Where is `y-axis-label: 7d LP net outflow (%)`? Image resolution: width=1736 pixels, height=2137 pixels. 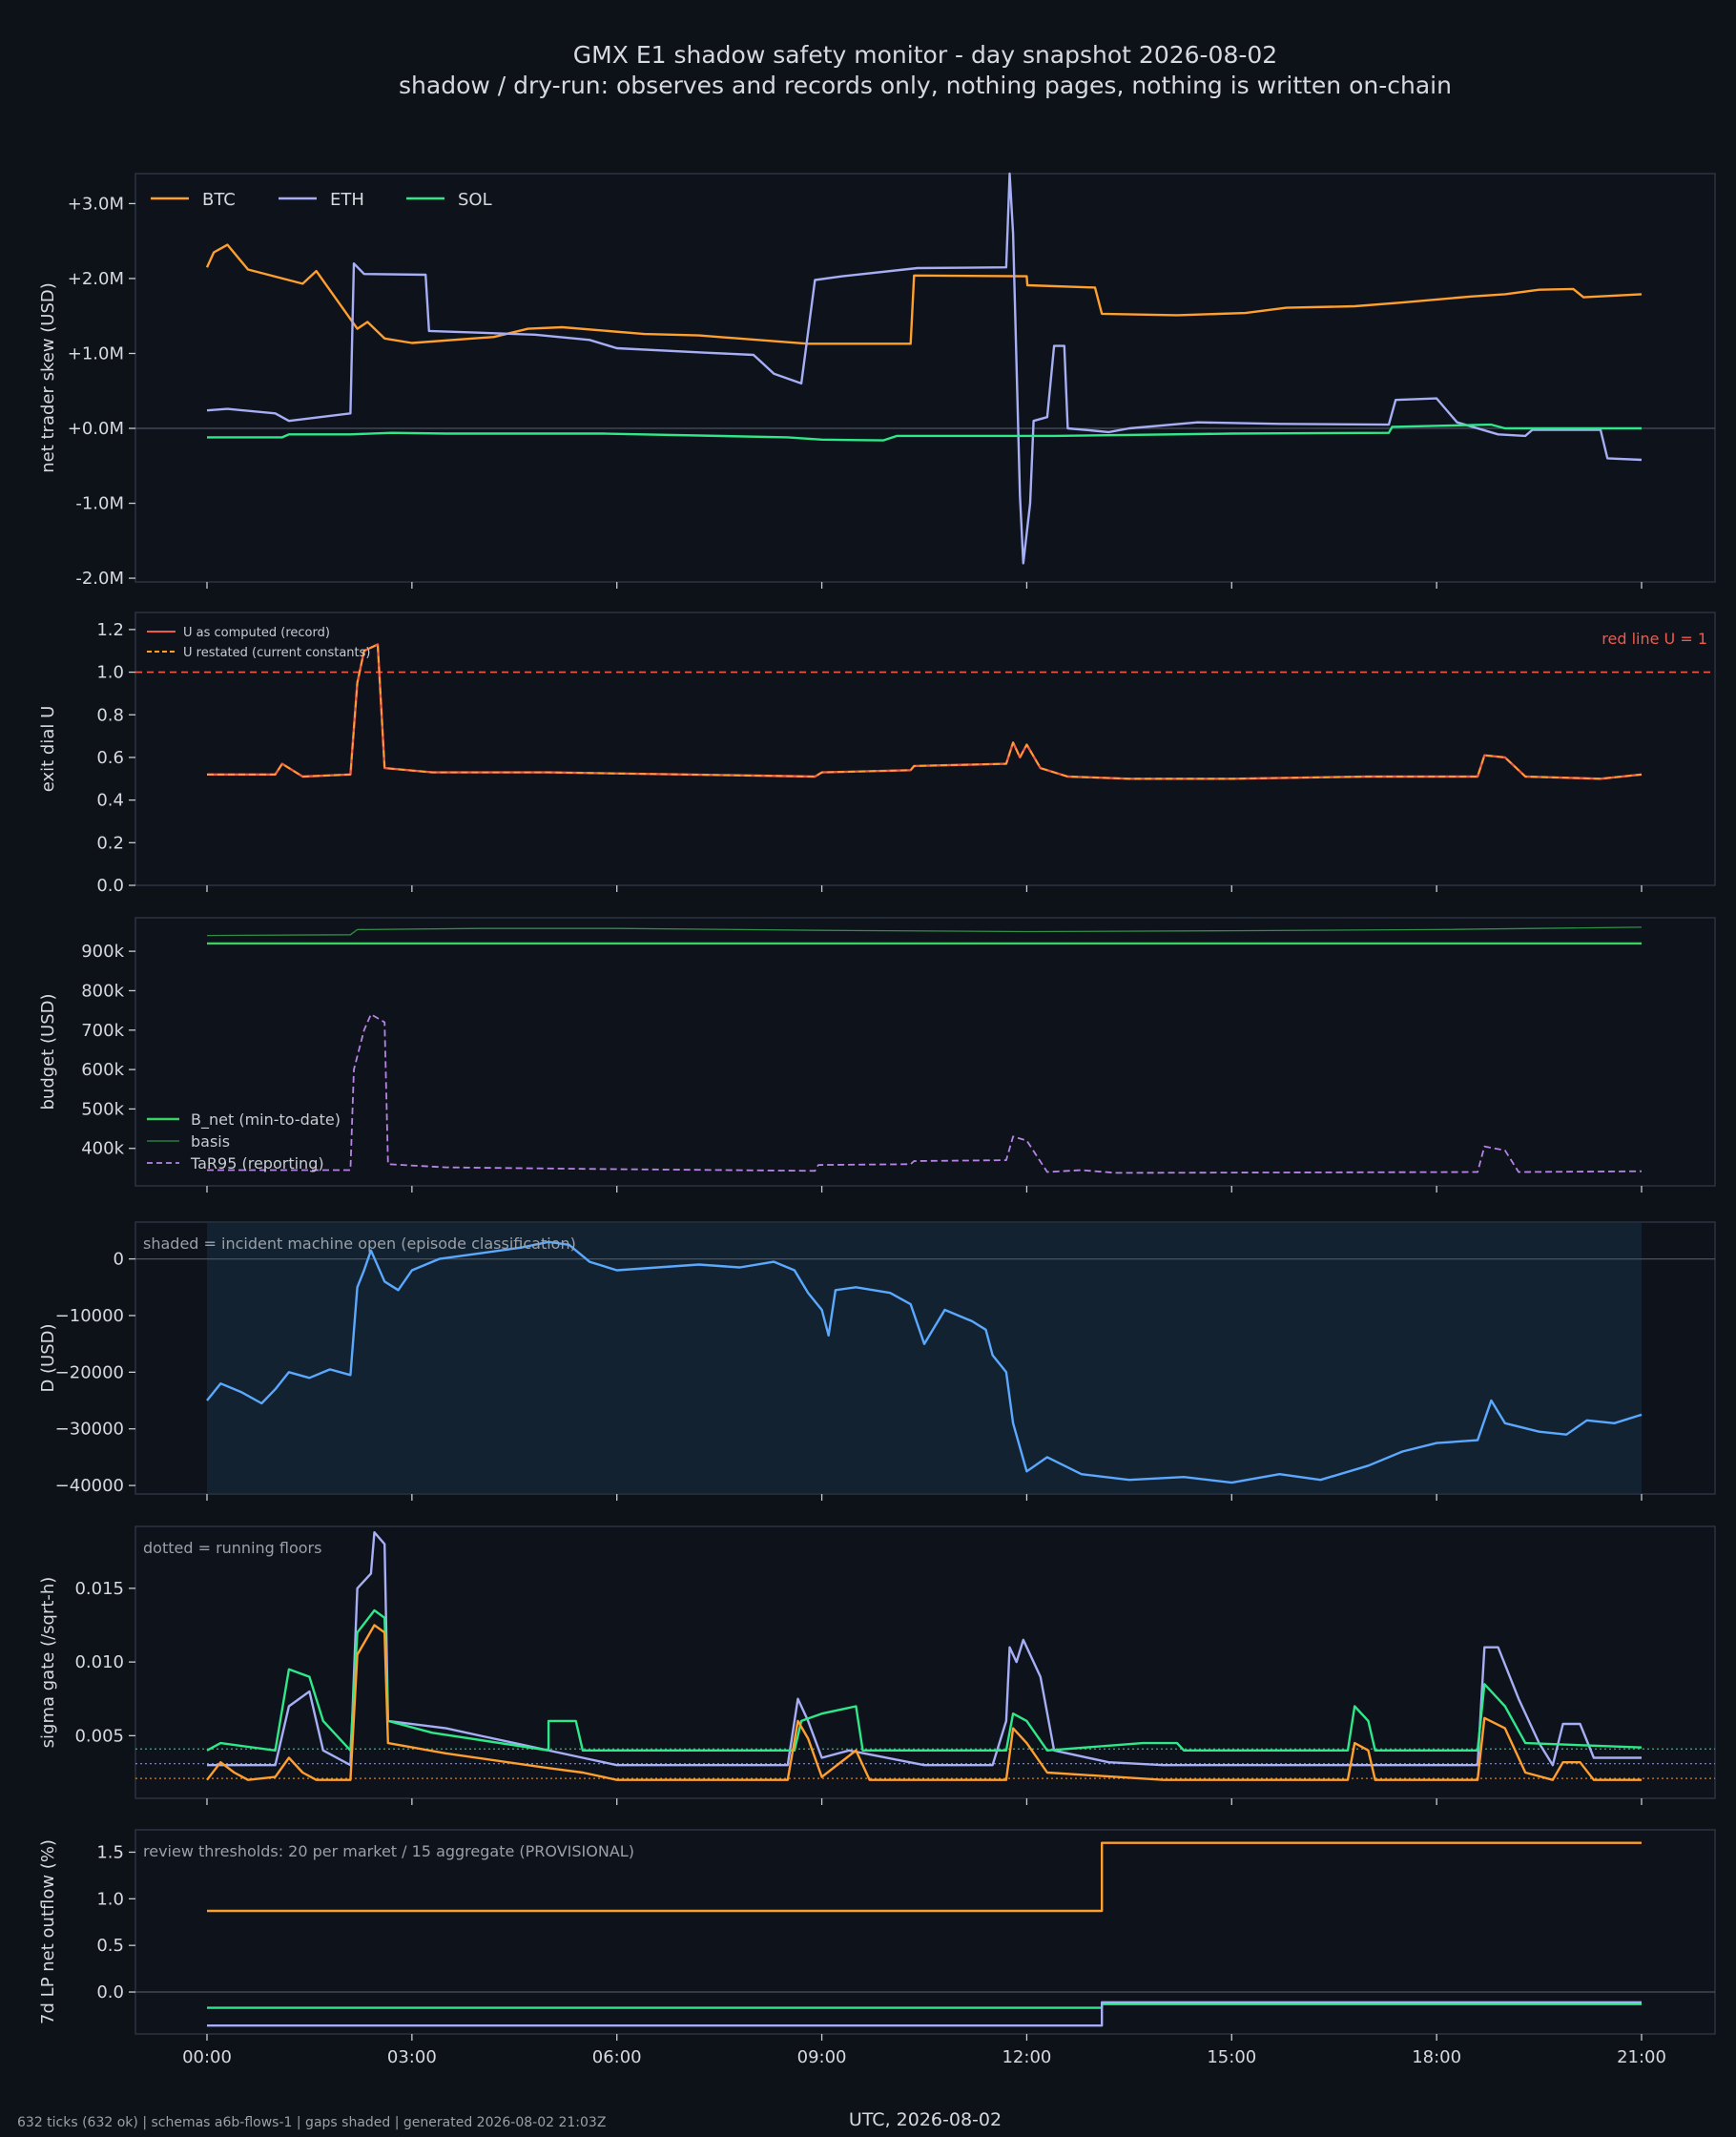
y-axis-label: 7d LP net outflow (%) is located at coordinates (48, 1931).